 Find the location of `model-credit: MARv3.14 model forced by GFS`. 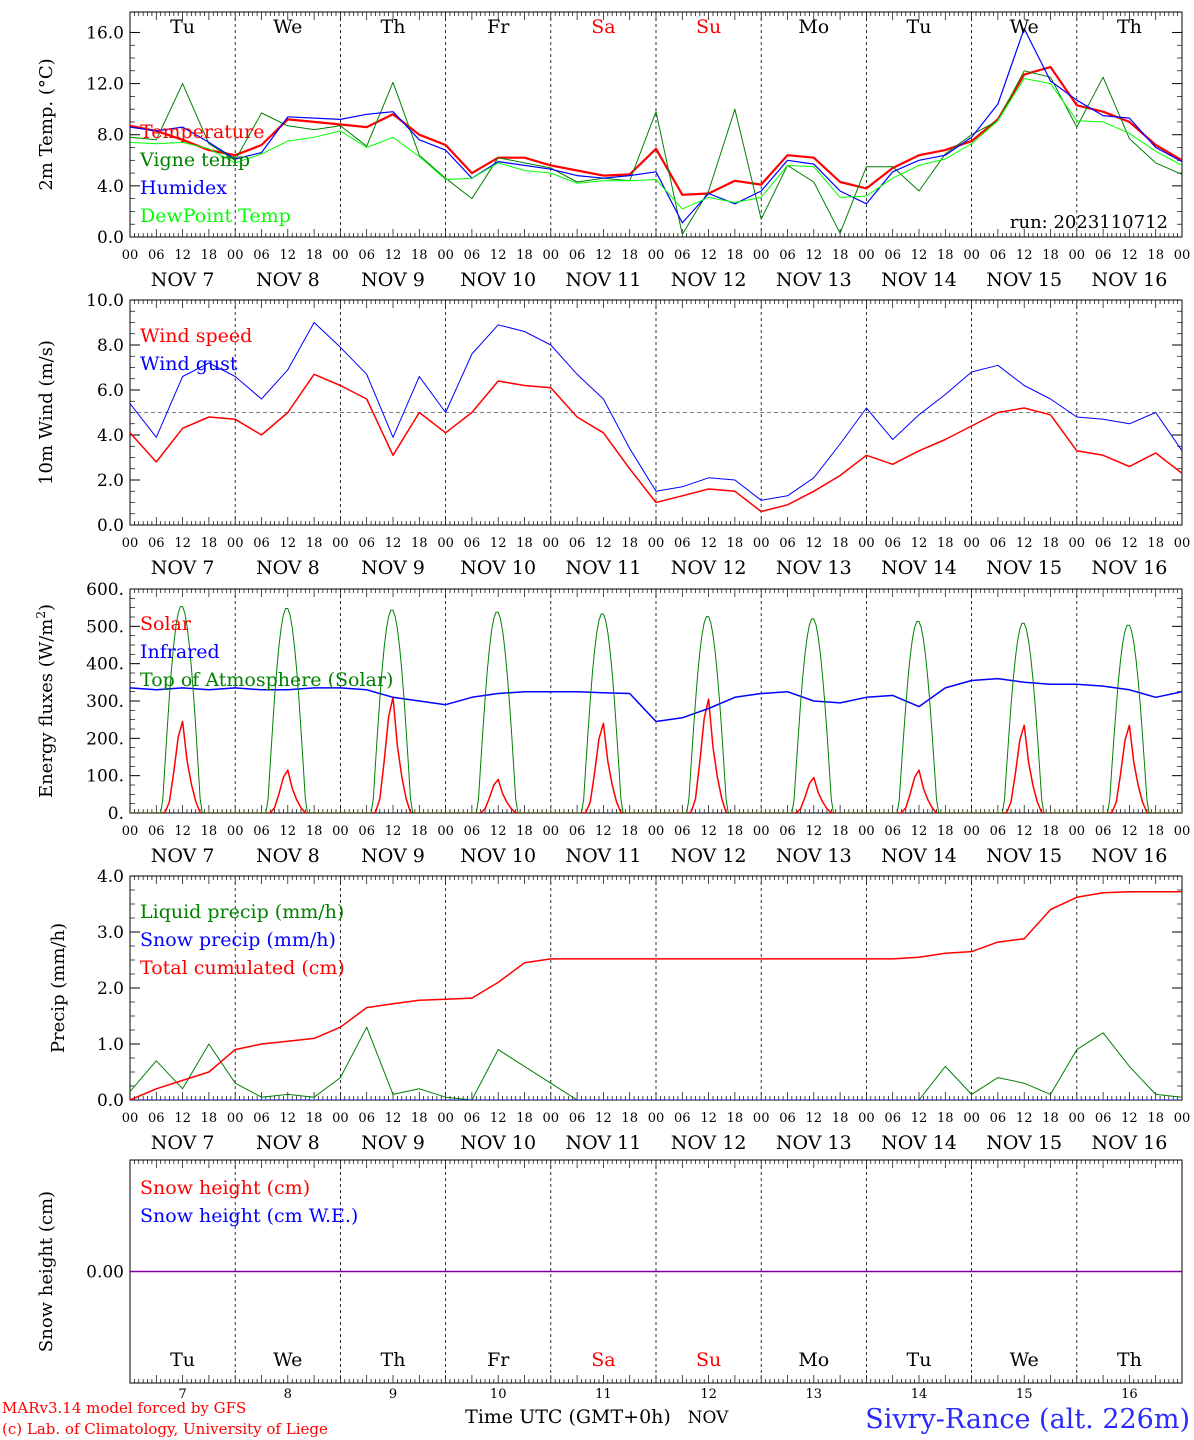

model-credit: MARv3.14 model forced by GFS is located at coordinates (124, 1408).